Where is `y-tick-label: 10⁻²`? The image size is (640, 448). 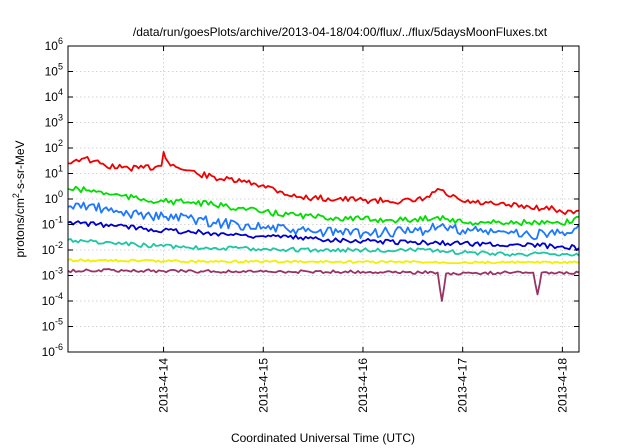
y-tick-label: 10⁻² is located at coordinates (52, 248).